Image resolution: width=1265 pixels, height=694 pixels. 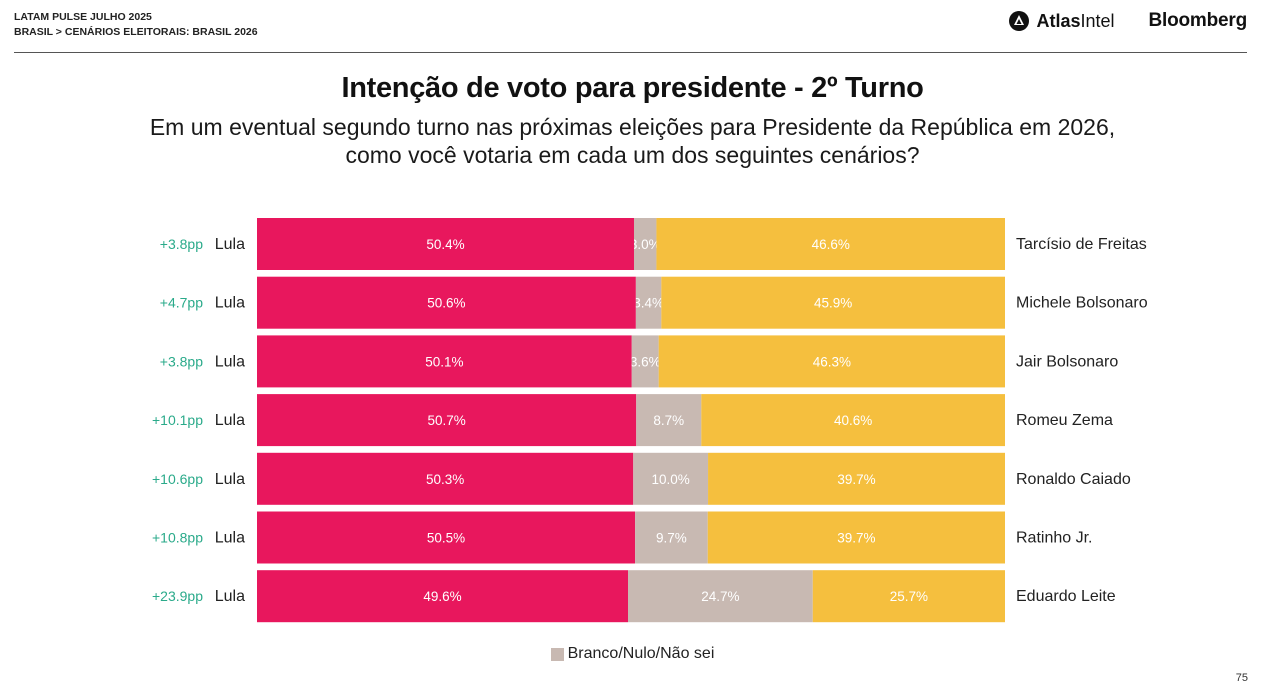 I want to click on opponent-label: Ratinho Jr., so click(x=1054, y=538).